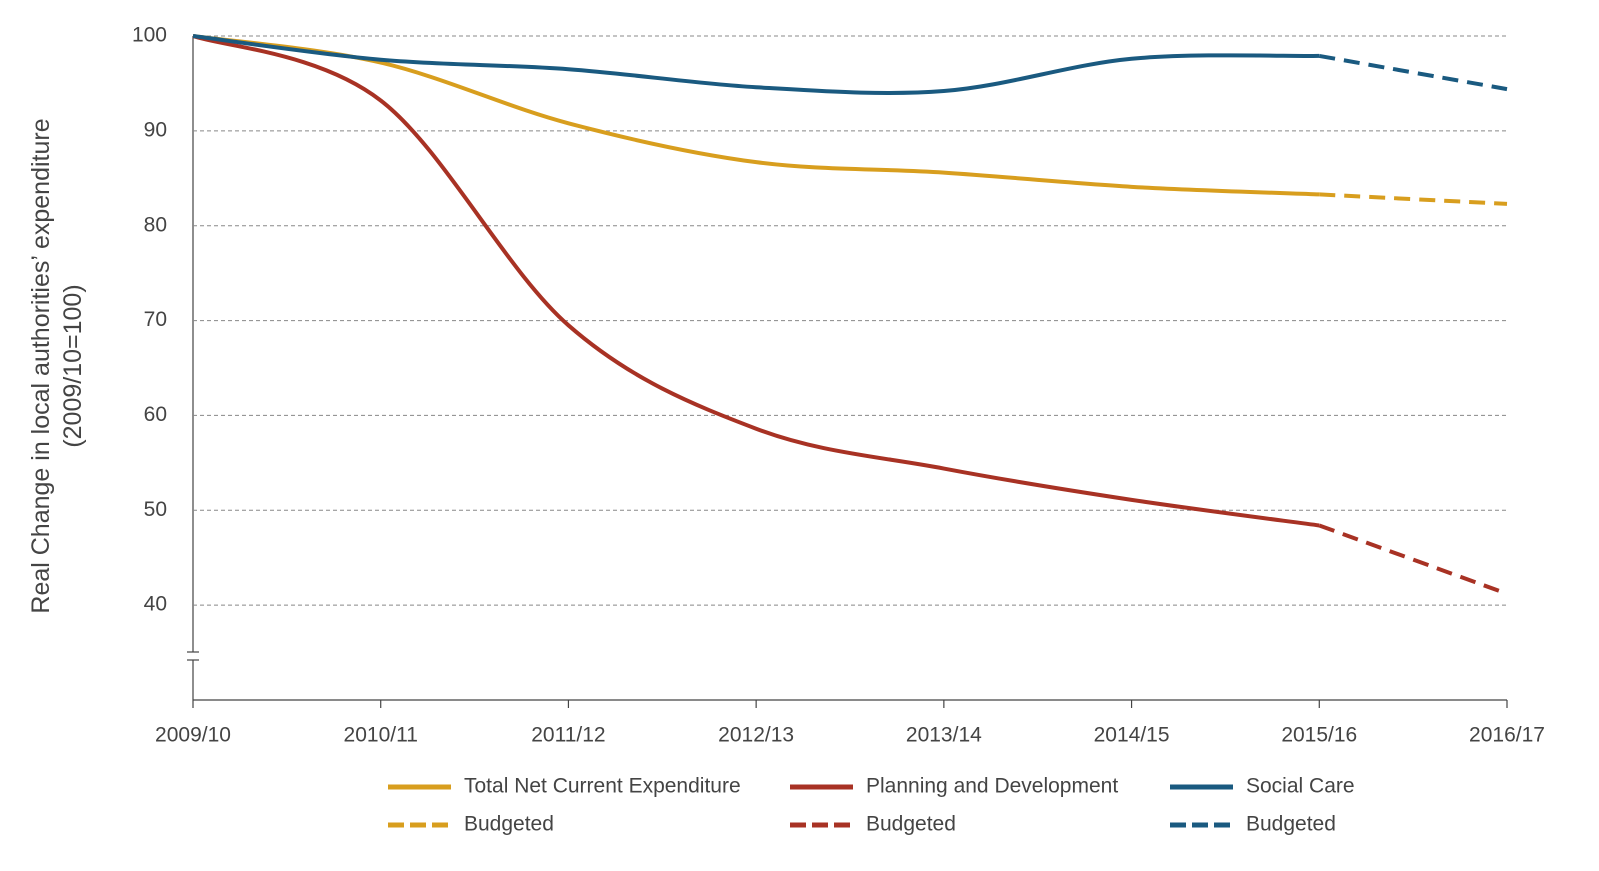 This screenshot has width=1599, height=871. I want to click on x-tick-label: 2015/16, so click(1319, 735).